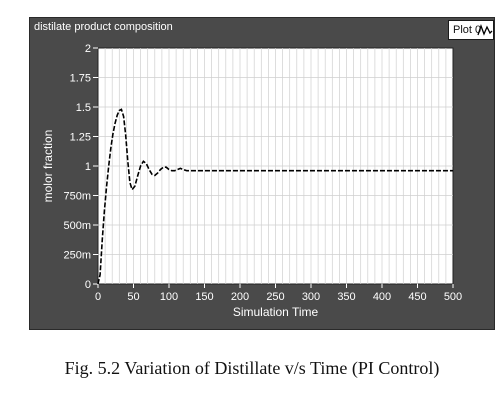 The image size is (504, 403). Describe the element at coordinates (80, 138) in the screenshot. I see `y-tick-label: 1.25` at that location.